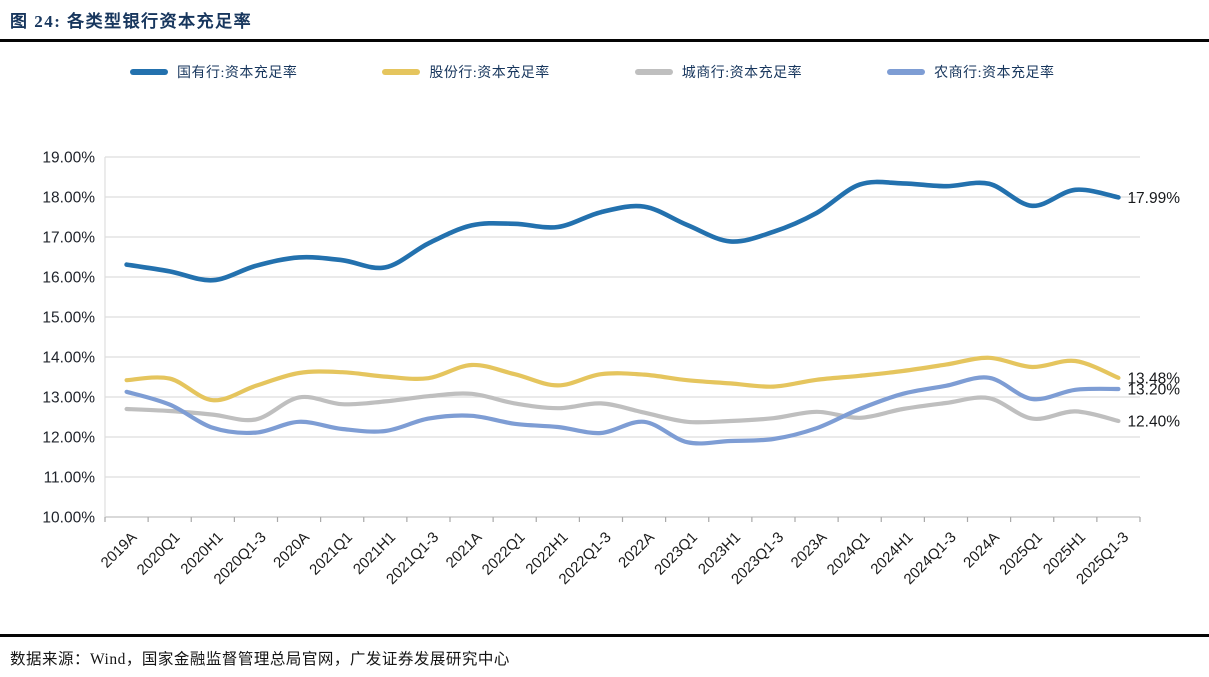  What do you see at coordinates (604, 651) in the screenshot?
I see `figure-footer: 数据来源：Wind，国家金融监督管理总局官网，广发证券发展研究中心` at bounding box center [604, 651].